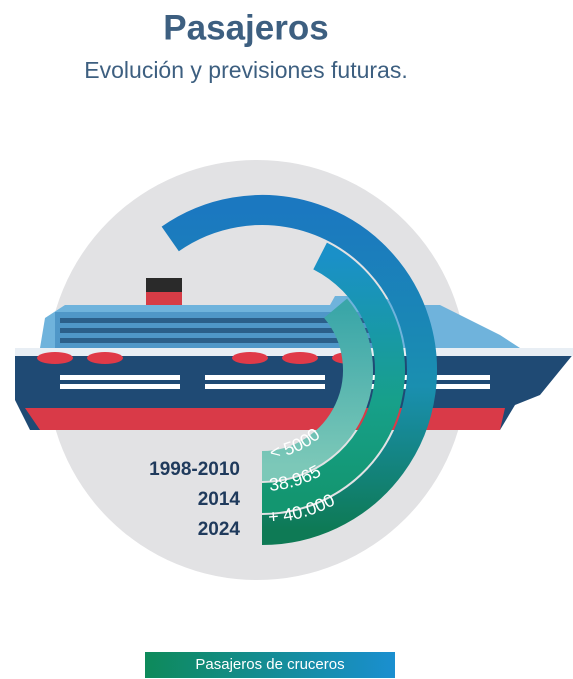  What do you see at coordinates (194, 469) in the screenshot?
I see `period-label: 1998-2010` at bounding box center [194, 469].